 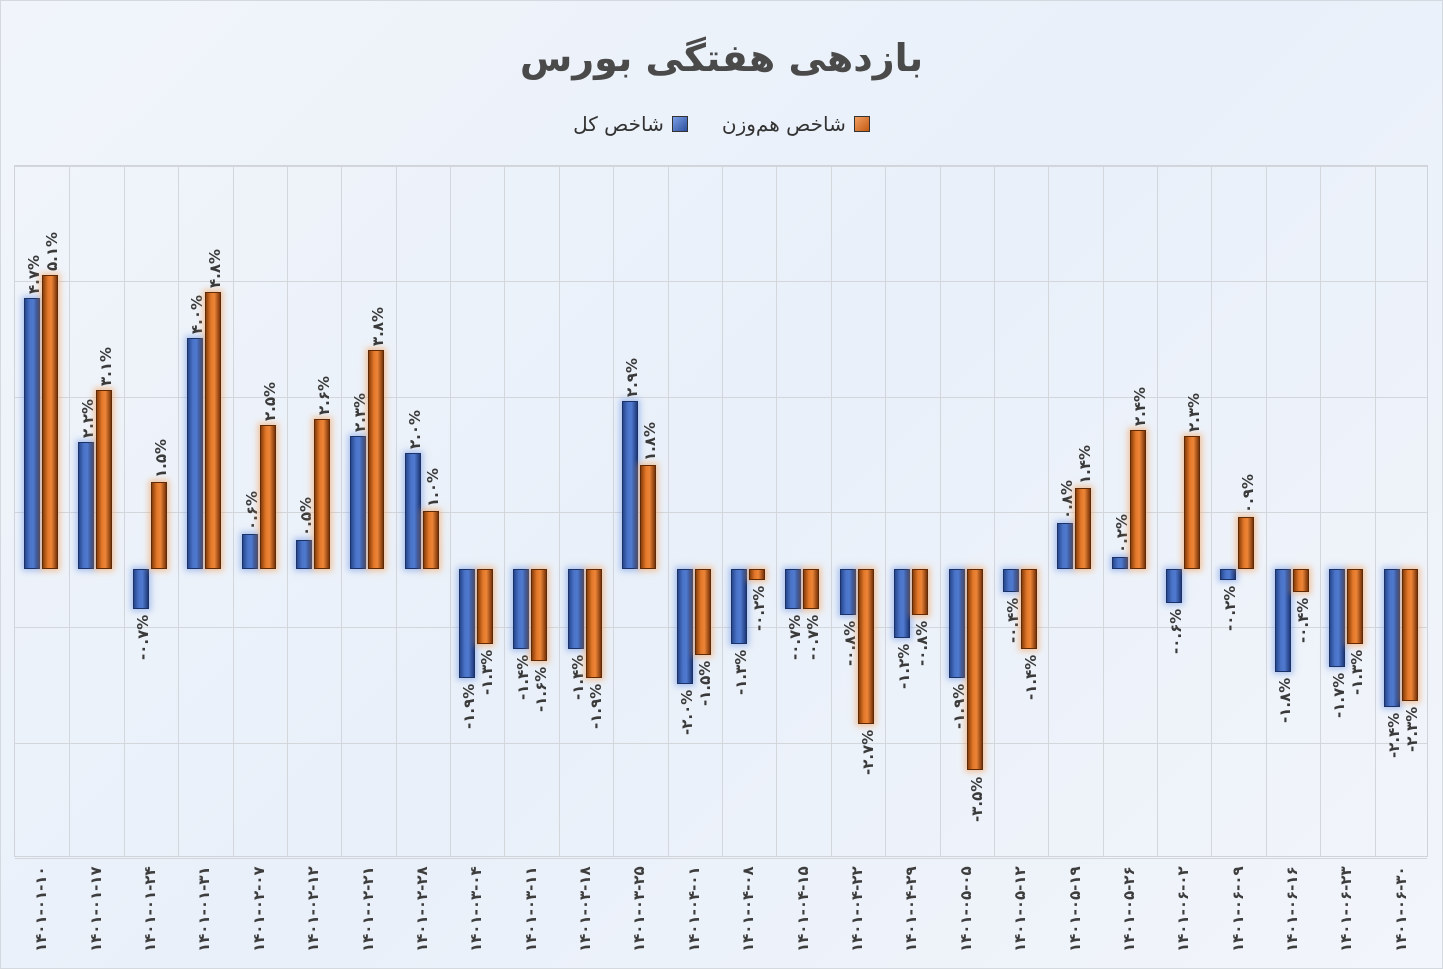 I want to click on data-label: ۳.۱%, so click(x=106, y=366).